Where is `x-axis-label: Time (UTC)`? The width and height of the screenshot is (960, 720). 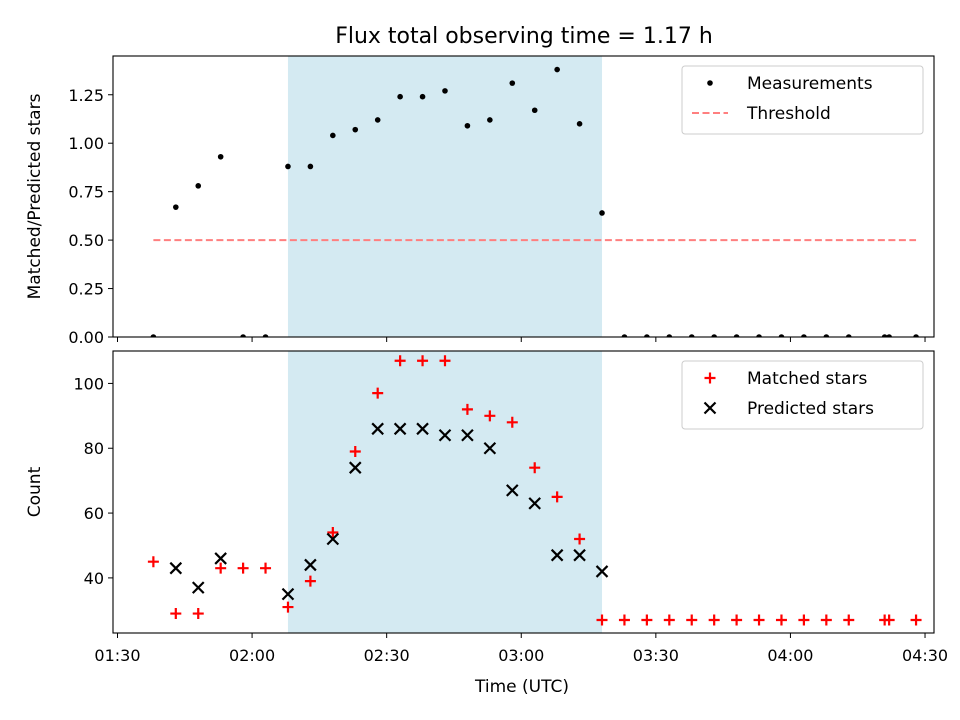
x-axis-label: Time (UTC) is located at coordinates (521, 687).